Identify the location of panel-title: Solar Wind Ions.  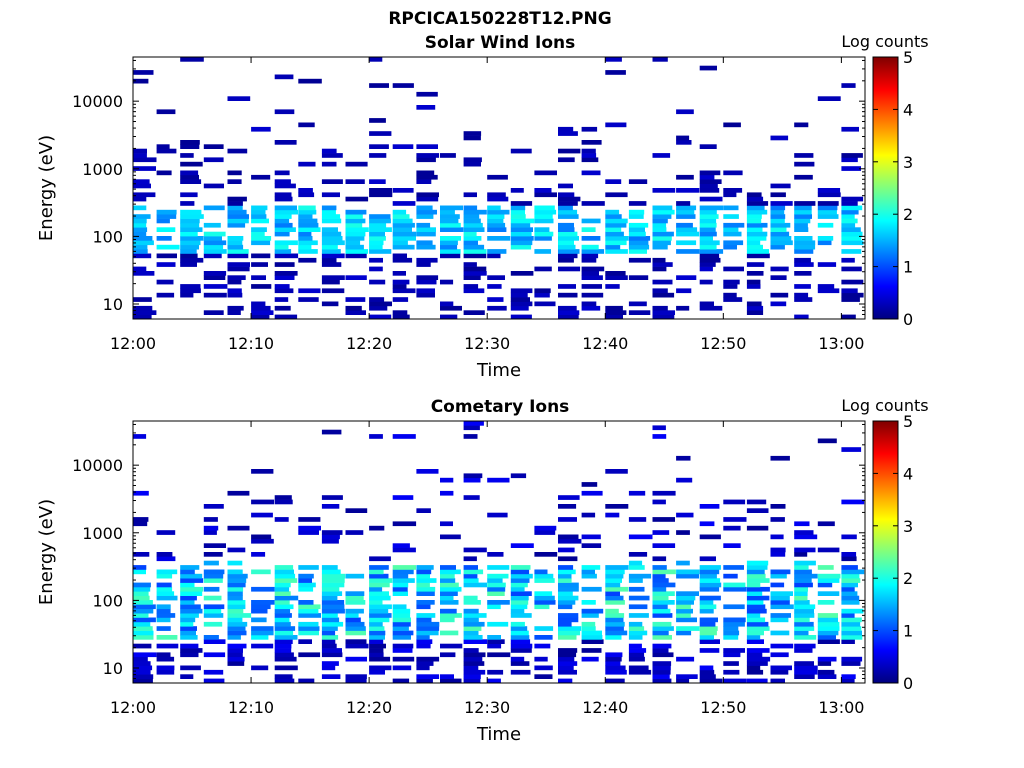
(500, 43).